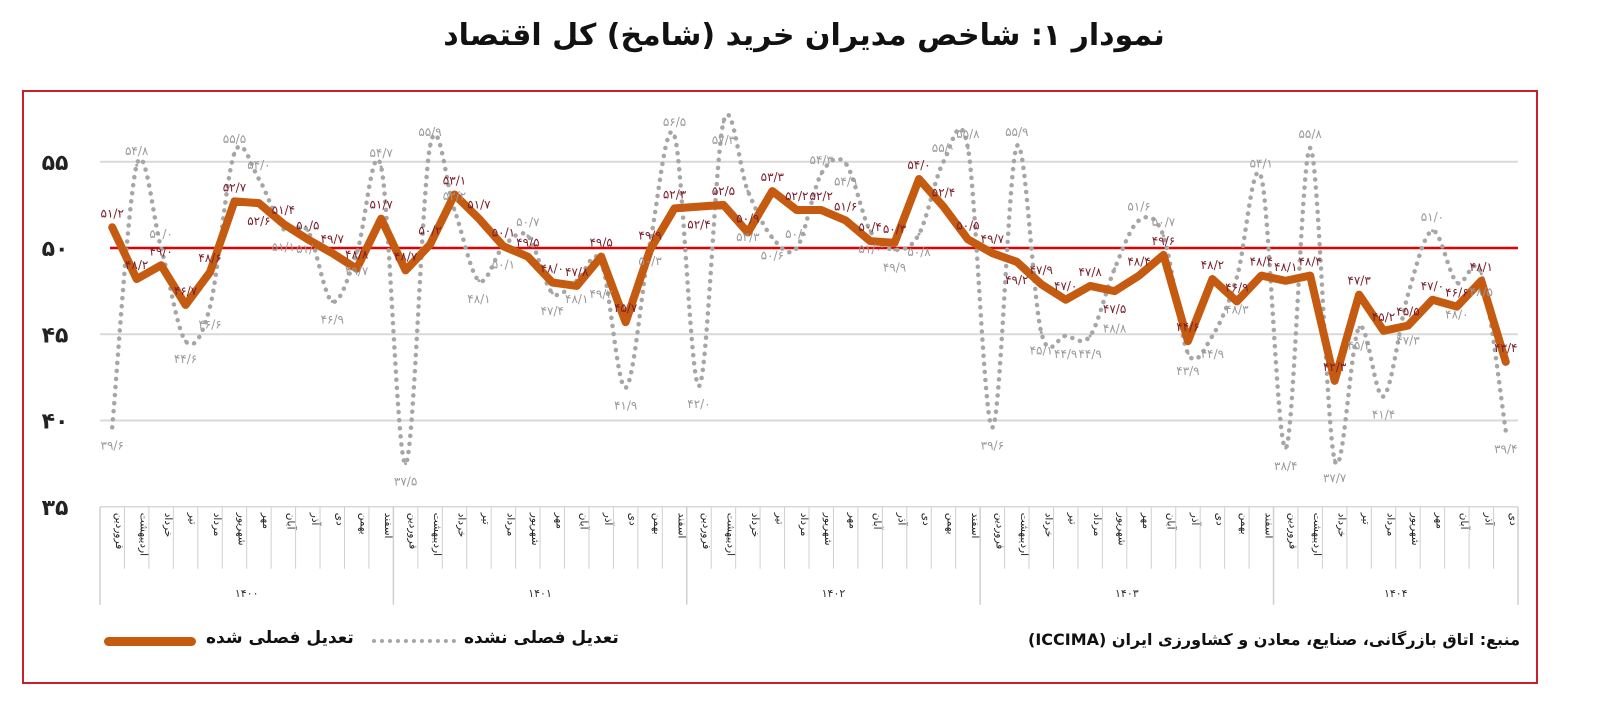 The height and width of the screenshot is (723, 1608). I want to click on data-label-unadjusted: ۵۲/۲, so click(454, 196).